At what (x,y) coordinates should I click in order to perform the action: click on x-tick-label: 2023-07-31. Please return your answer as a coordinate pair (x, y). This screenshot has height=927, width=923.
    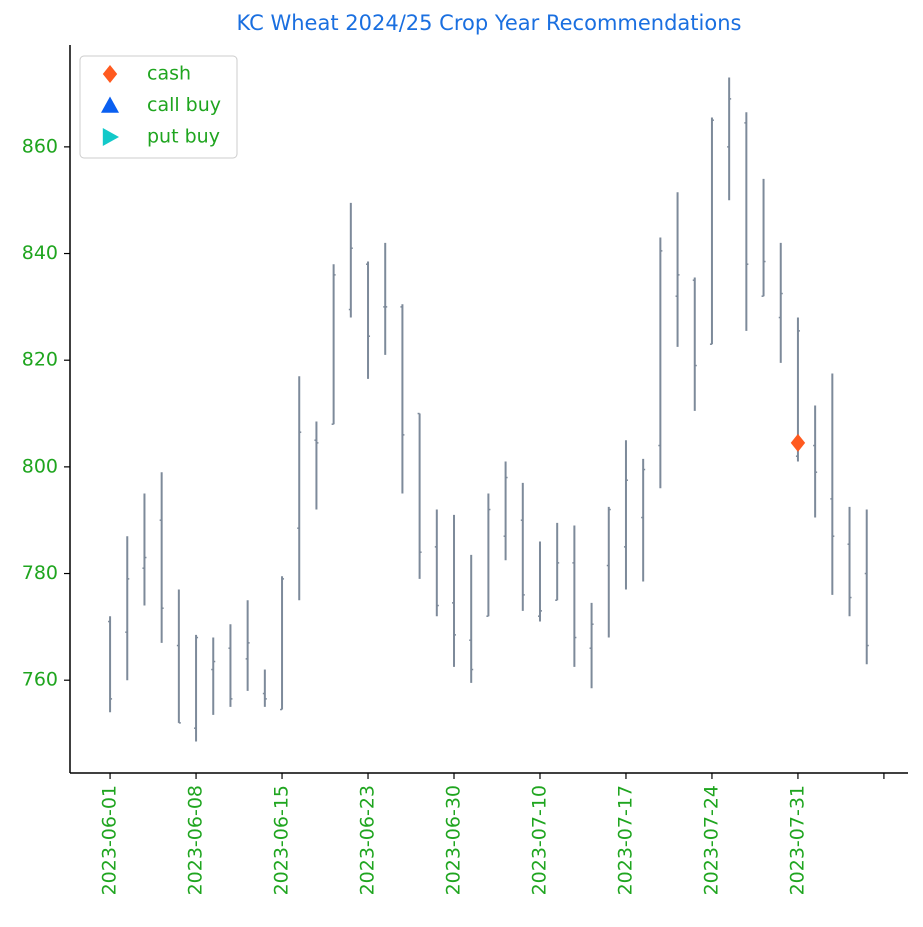
    Looking at the image, I should click on (797, 840).